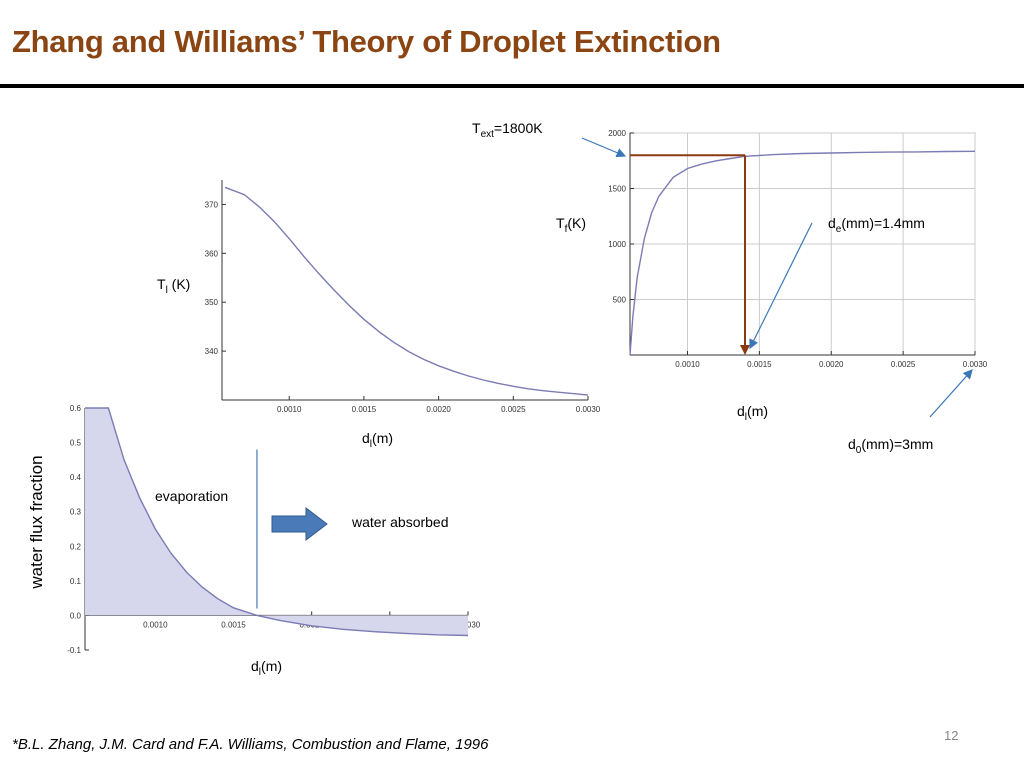 The image size is (1024, 768). What do you see at coordinates (76, 512) in the screenshot?
I see `y-tick-label: 0.3` at bounding box center [76, 512].